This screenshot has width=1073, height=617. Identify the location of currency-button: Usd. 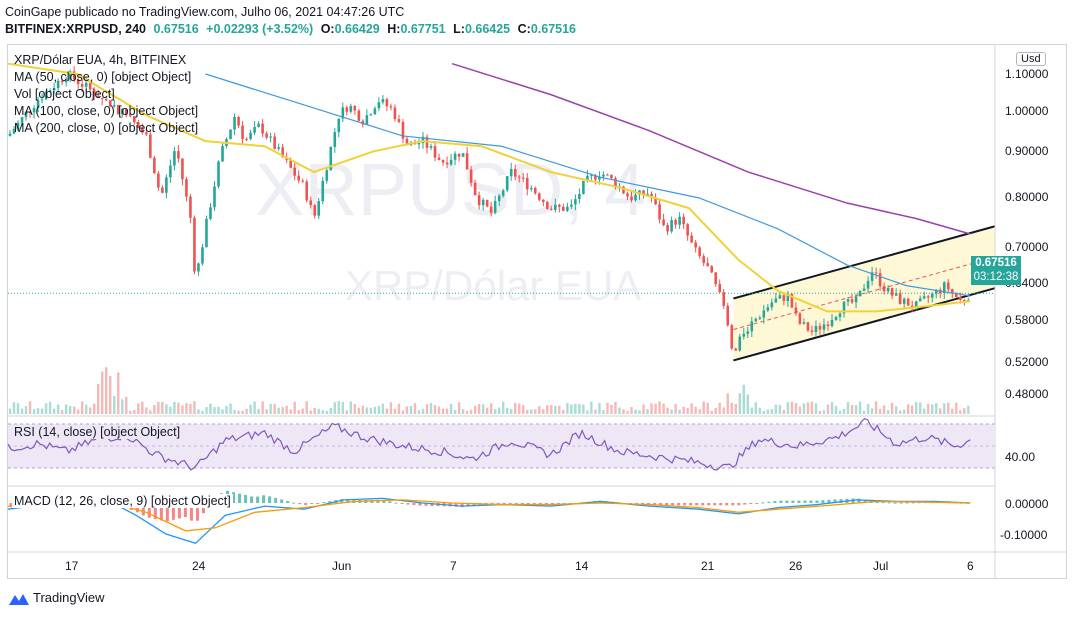
(1031, 59).